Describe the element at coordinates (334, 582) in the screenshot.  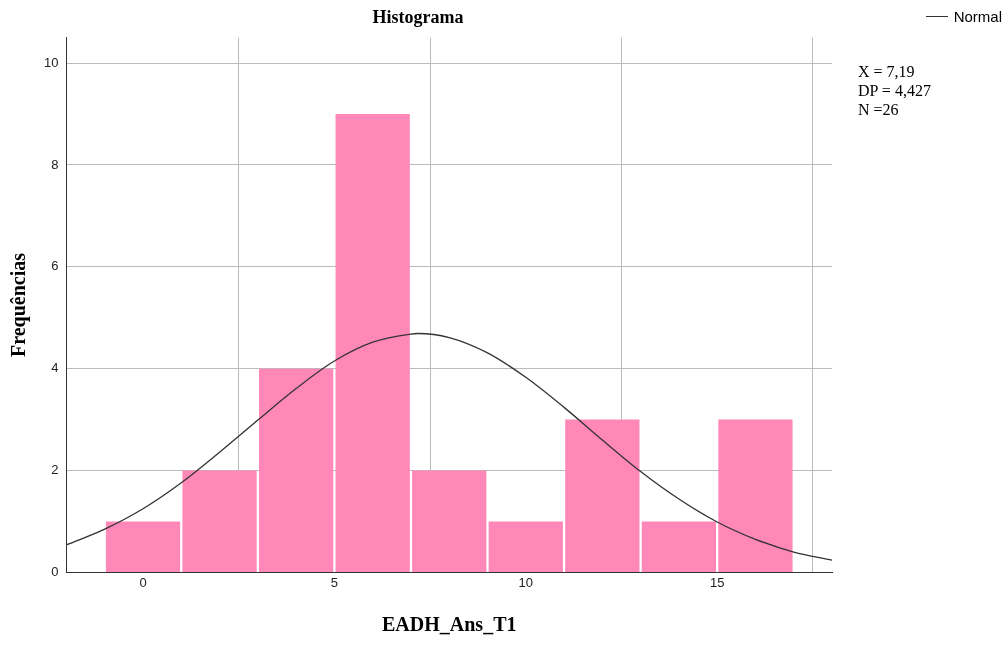
I see `x-tick-label: 5` at that location.